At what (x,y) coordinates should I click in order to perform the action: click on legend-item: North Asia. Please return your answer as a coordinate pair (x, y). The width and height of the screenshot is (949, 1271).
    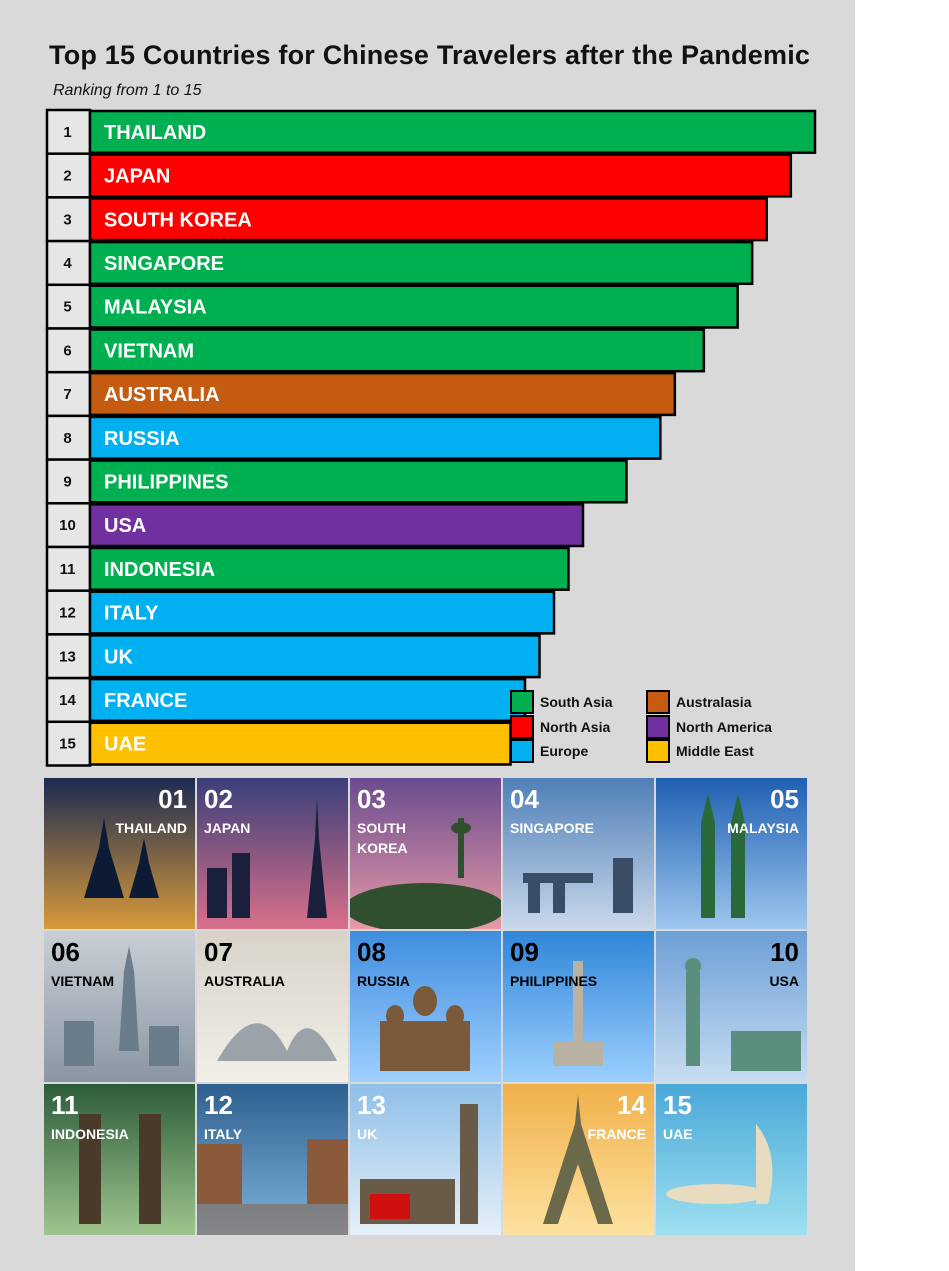
    Looking at the image, I should click on (560, 726).